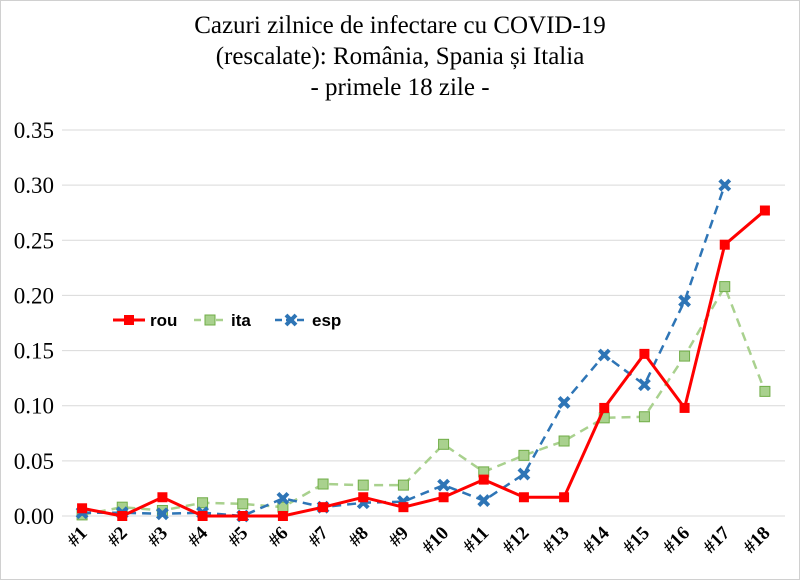  What do you see at coordinates (77, 537) in the screenshot?
I see `x-tick-label: #1` at bounding box center [77, 537].